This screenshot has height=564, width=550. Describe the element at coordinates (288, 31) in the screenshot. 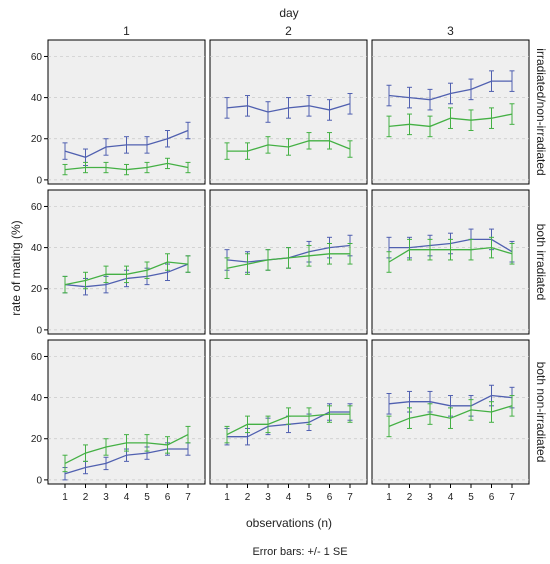

I see `column-label-day-2: 2` at that location.